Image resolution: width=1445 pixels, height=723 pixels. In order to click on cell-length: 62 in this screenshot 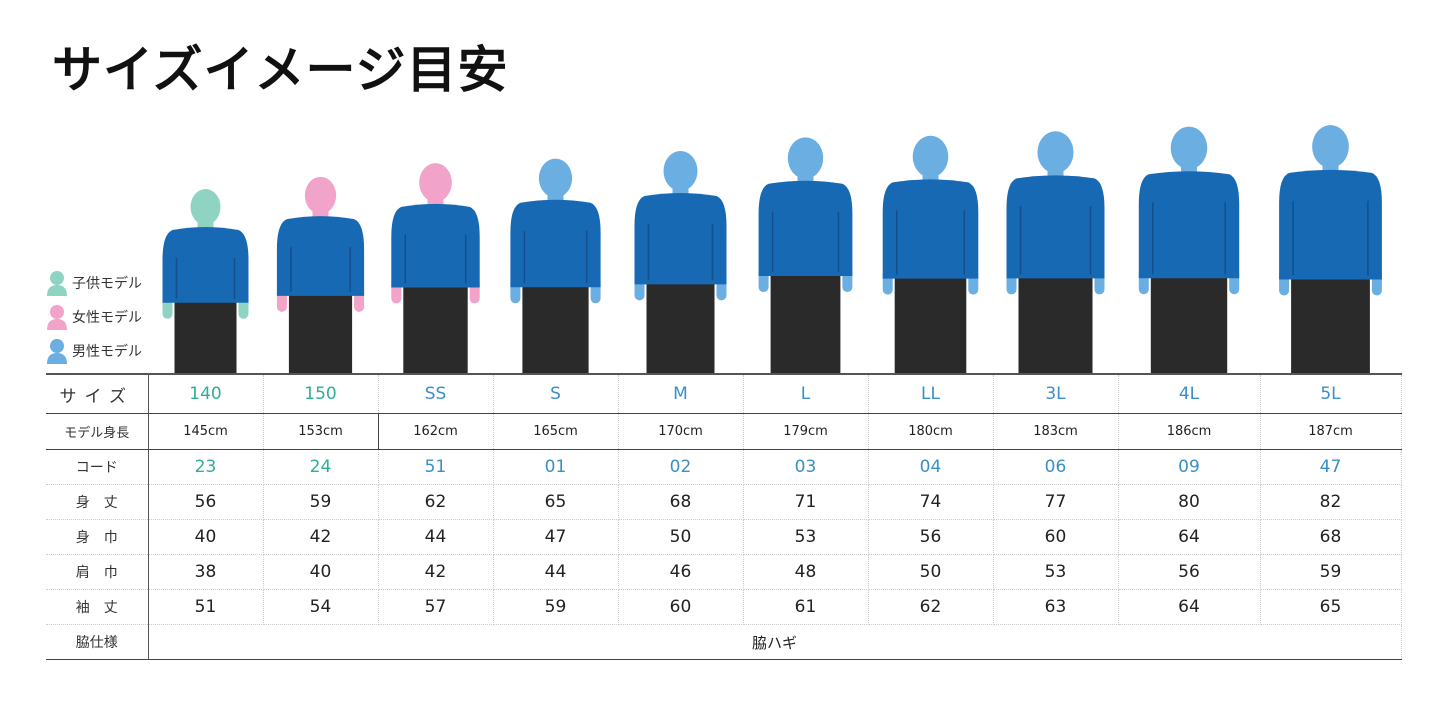, I will do `click(436, 502)`.